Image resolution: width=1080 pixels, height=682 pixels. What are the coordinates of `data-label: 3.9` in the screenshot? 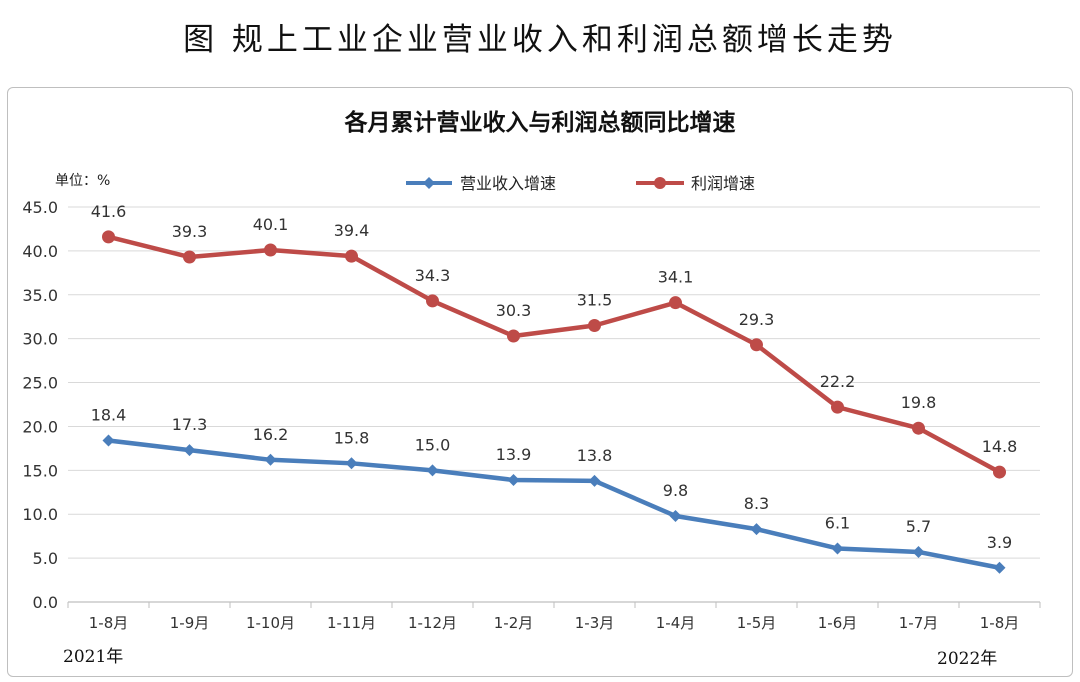 It's located at (999, 542).